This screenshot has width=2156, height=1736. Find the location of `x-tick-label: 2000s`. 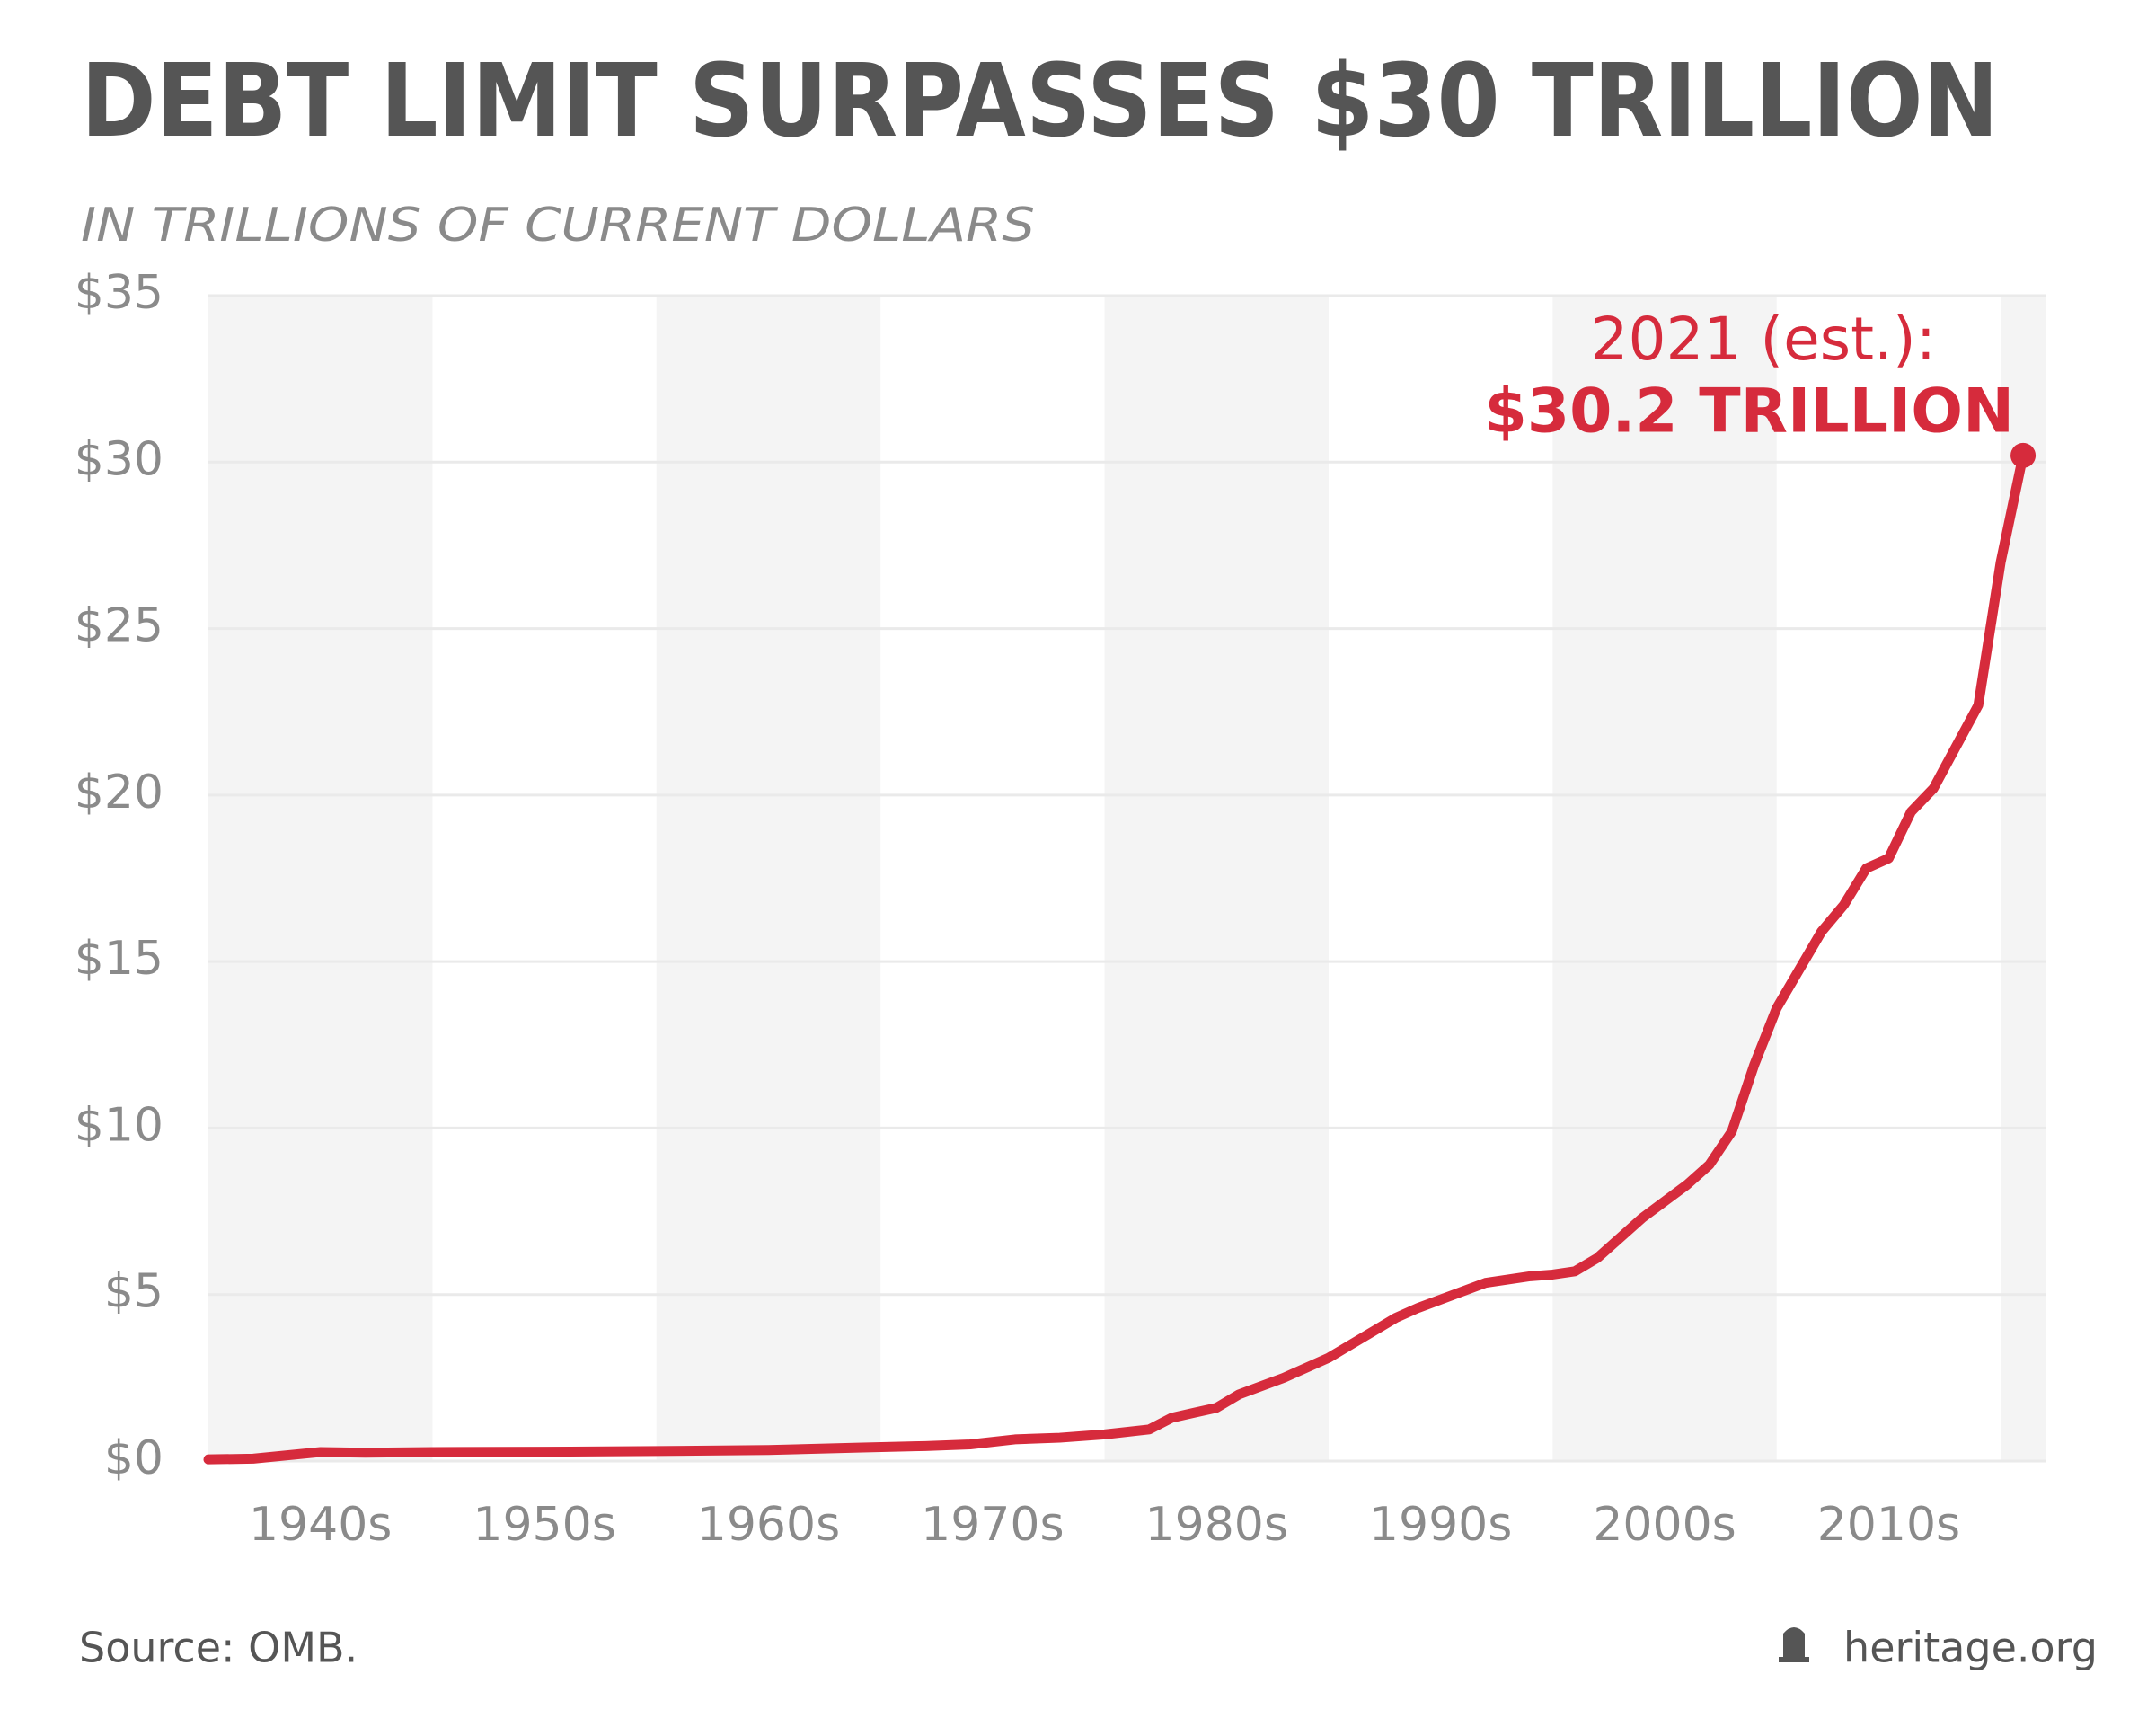

x-tick-label: 2000s is located at coordinates (1664, 1525).